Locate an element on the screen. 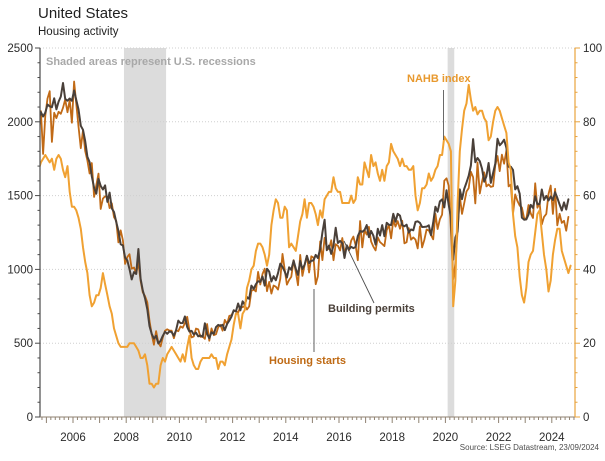 This screenshot has width=605, height=461. svg-text: 2008 is located at coordinates (126, 438).